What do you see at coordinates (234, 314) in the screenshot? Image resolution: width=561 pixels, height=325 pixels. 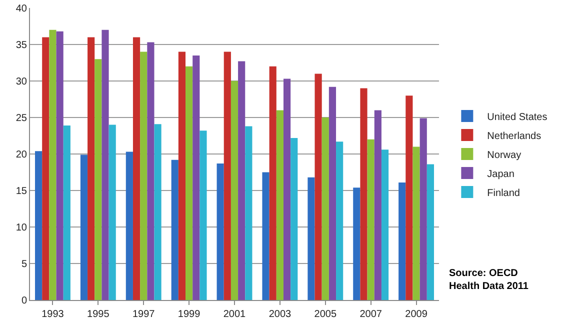 I see `x-tick-label: 2001` at bounding box center [234, 314].